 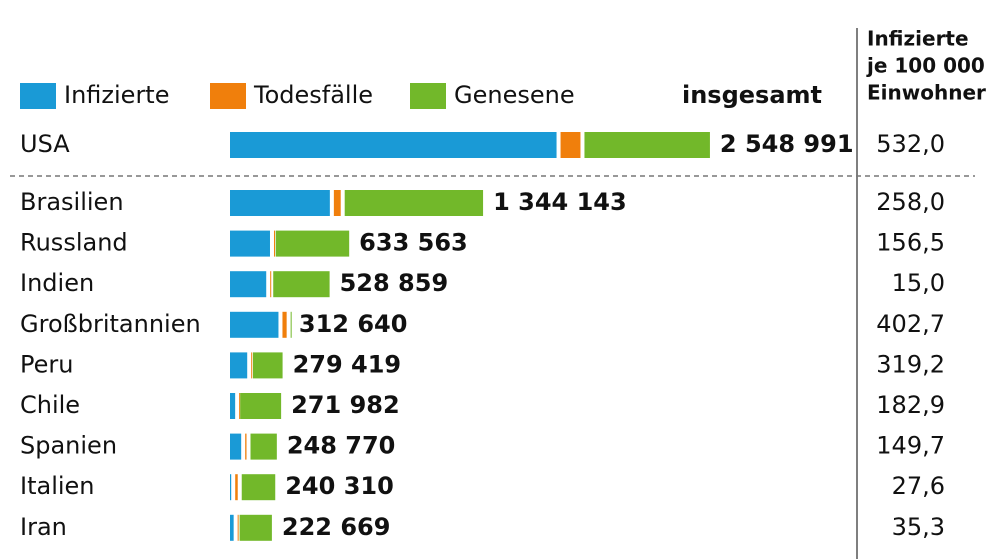 I want to click on rate-value: 402,7, so click(x=910, y=324).